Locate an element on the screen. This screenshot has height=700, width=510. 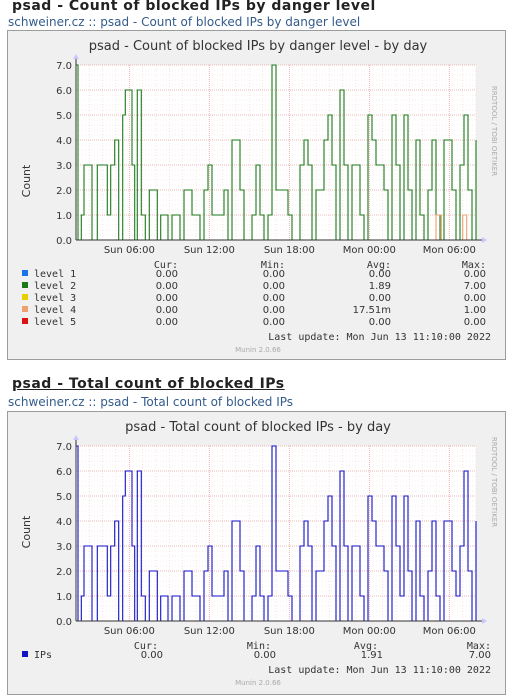
stats-header-min: Min: is located at coordinates (259, 646).